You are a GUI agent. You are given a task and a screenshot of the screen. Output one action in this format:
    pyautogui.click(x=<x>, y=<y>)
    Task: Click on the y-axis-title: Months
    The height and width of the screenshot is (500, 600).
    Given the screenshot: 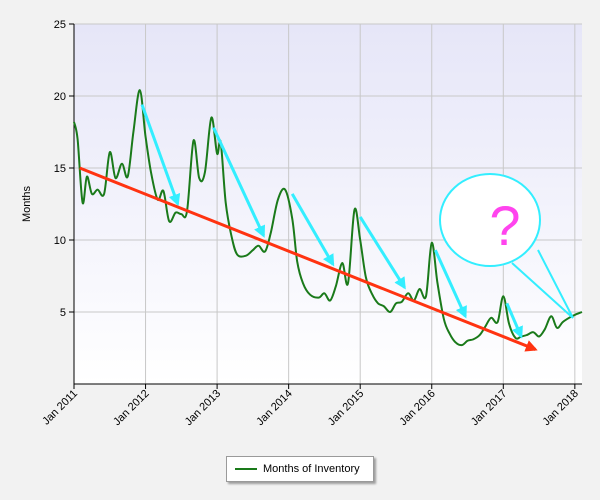 What is the action you would take?
    pyautogui.click(x=27, y=203)
    